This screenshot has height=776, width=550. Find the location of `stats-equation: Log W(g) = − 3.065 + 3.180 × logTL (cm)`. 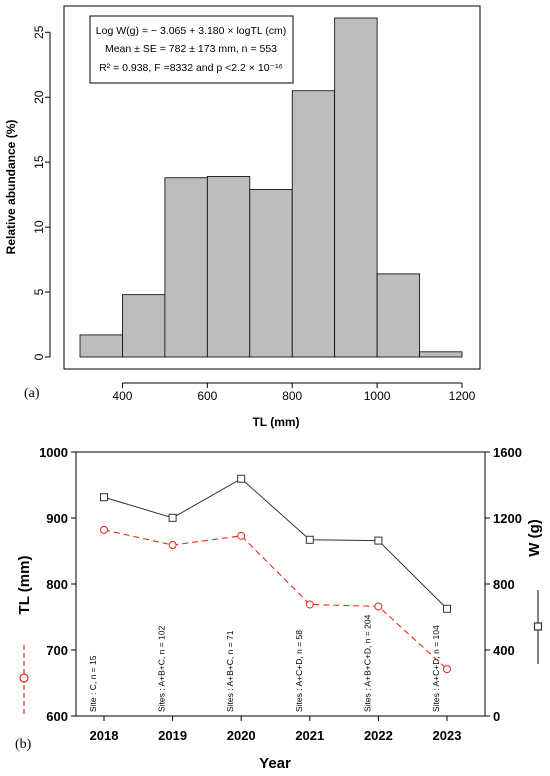

stats-equation: Log W(g) = − 3.065 + 3.180 × logTL (cm) is located at coordinates (191, 31).